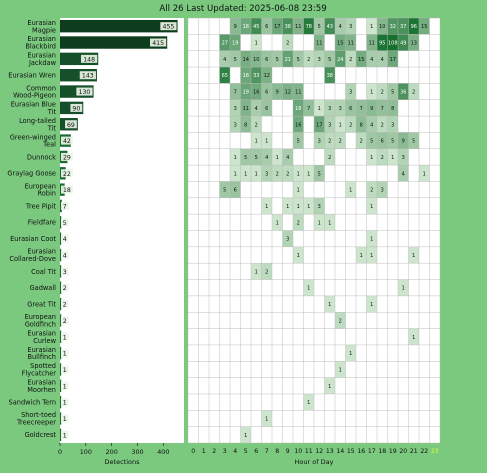 The image size is (487, 473). I want to click on bar-x-tick-label: 200, so click(112, 452).